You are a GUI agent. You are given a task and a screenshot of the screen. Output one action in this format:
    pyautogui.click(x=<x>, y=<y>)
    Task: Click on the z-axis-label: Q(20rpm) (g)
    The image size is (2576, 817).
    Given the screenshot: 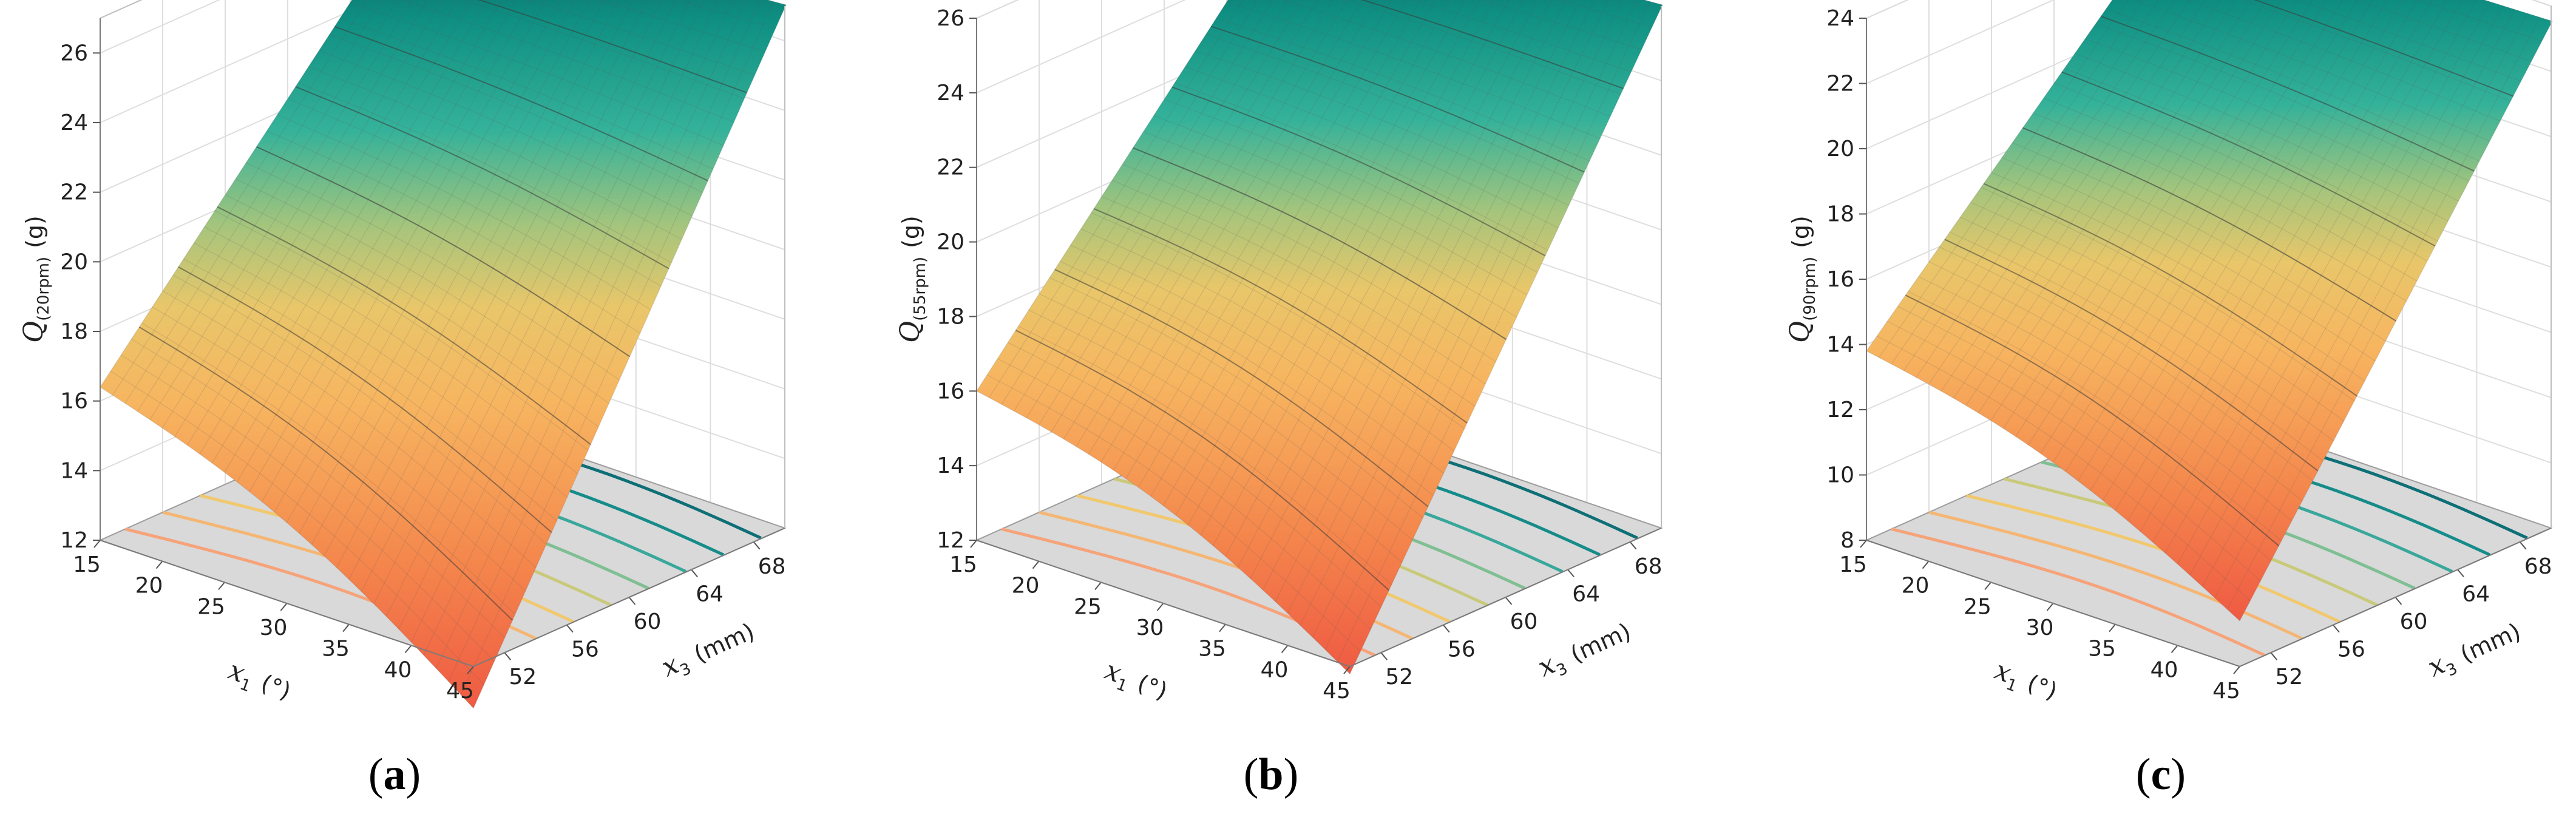 What is the action you would take?
    pyautogui.click(x=35, y=279)
    